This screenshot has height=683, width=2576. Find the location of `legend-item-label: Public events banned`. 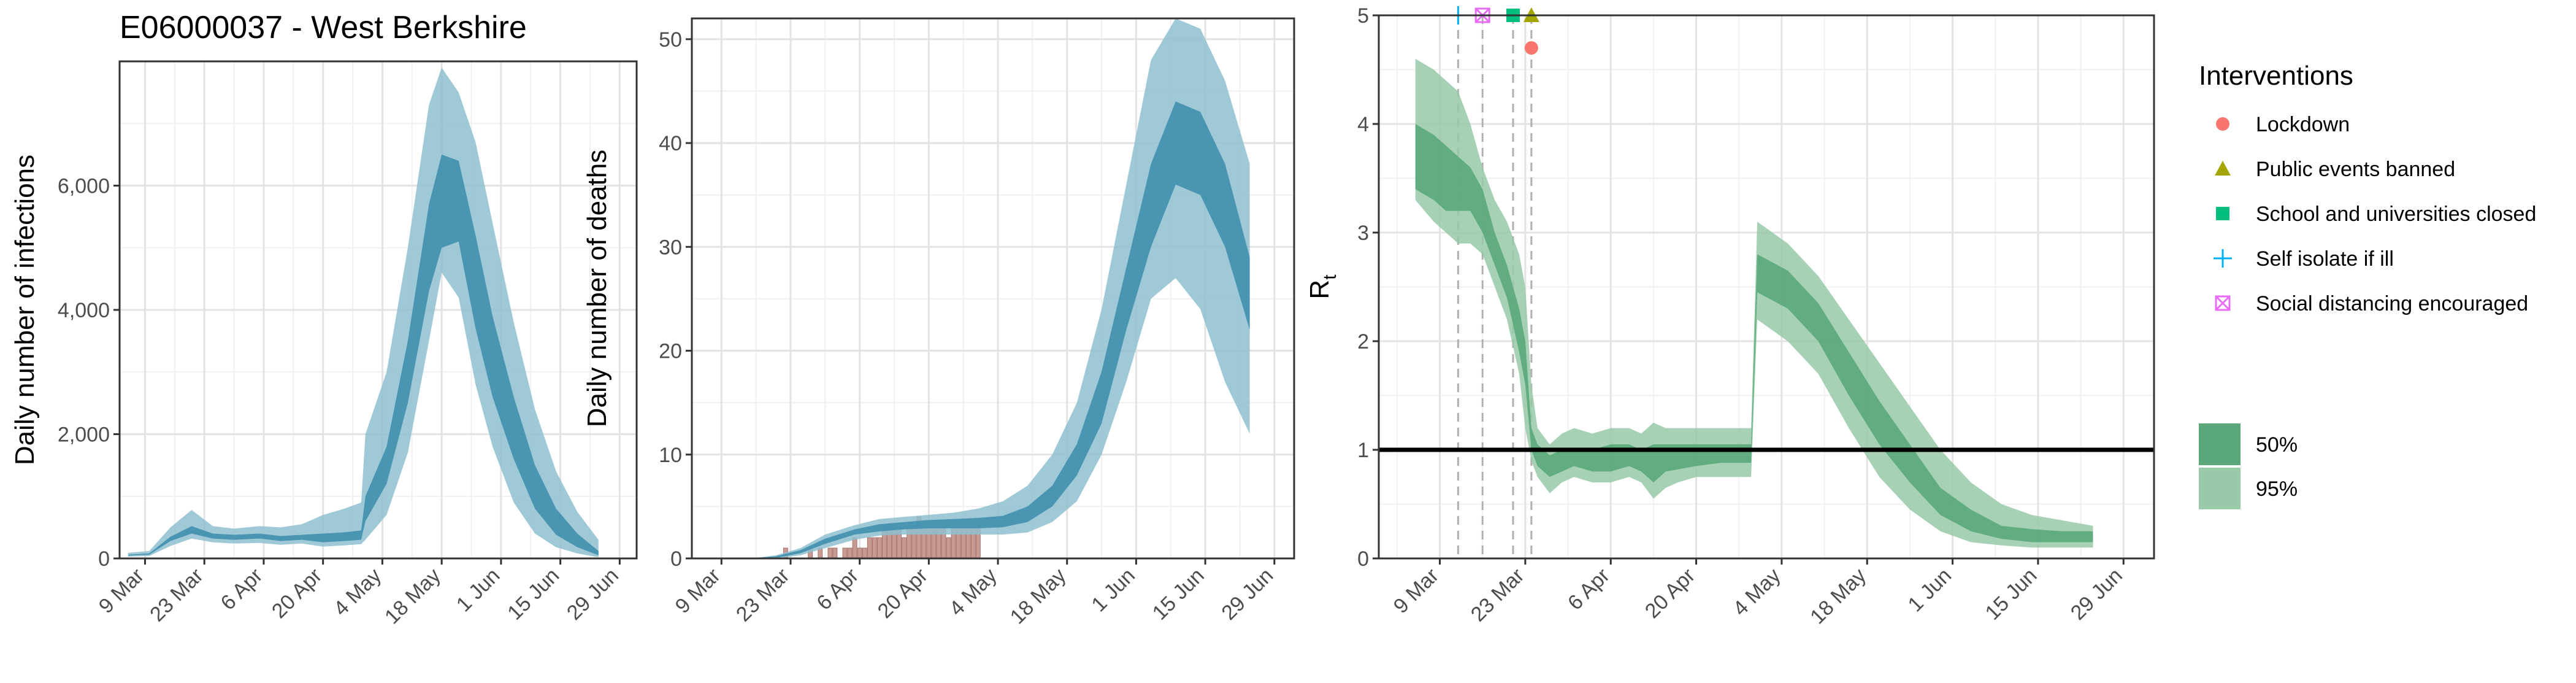

legend-item-label: Public events banned is located at coordinates (2355, 170).